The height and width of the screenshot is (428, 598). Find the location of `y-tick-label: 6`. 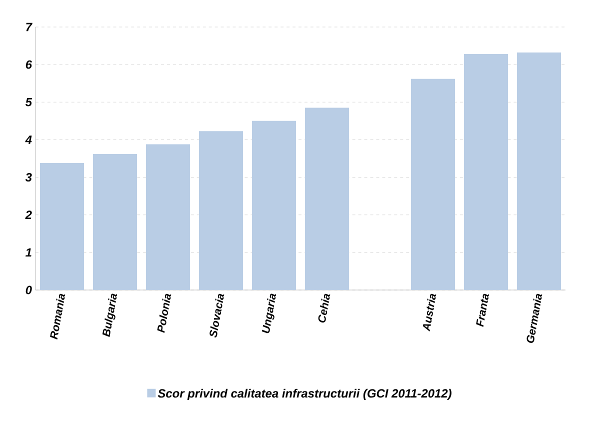

y-tick-label: 6 is located at coordinates (29, 64).